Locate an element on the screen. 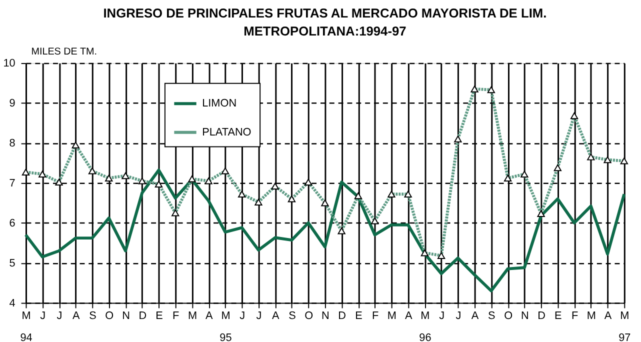  x-tick-label: M 94 is located at coordinates (26, 326).